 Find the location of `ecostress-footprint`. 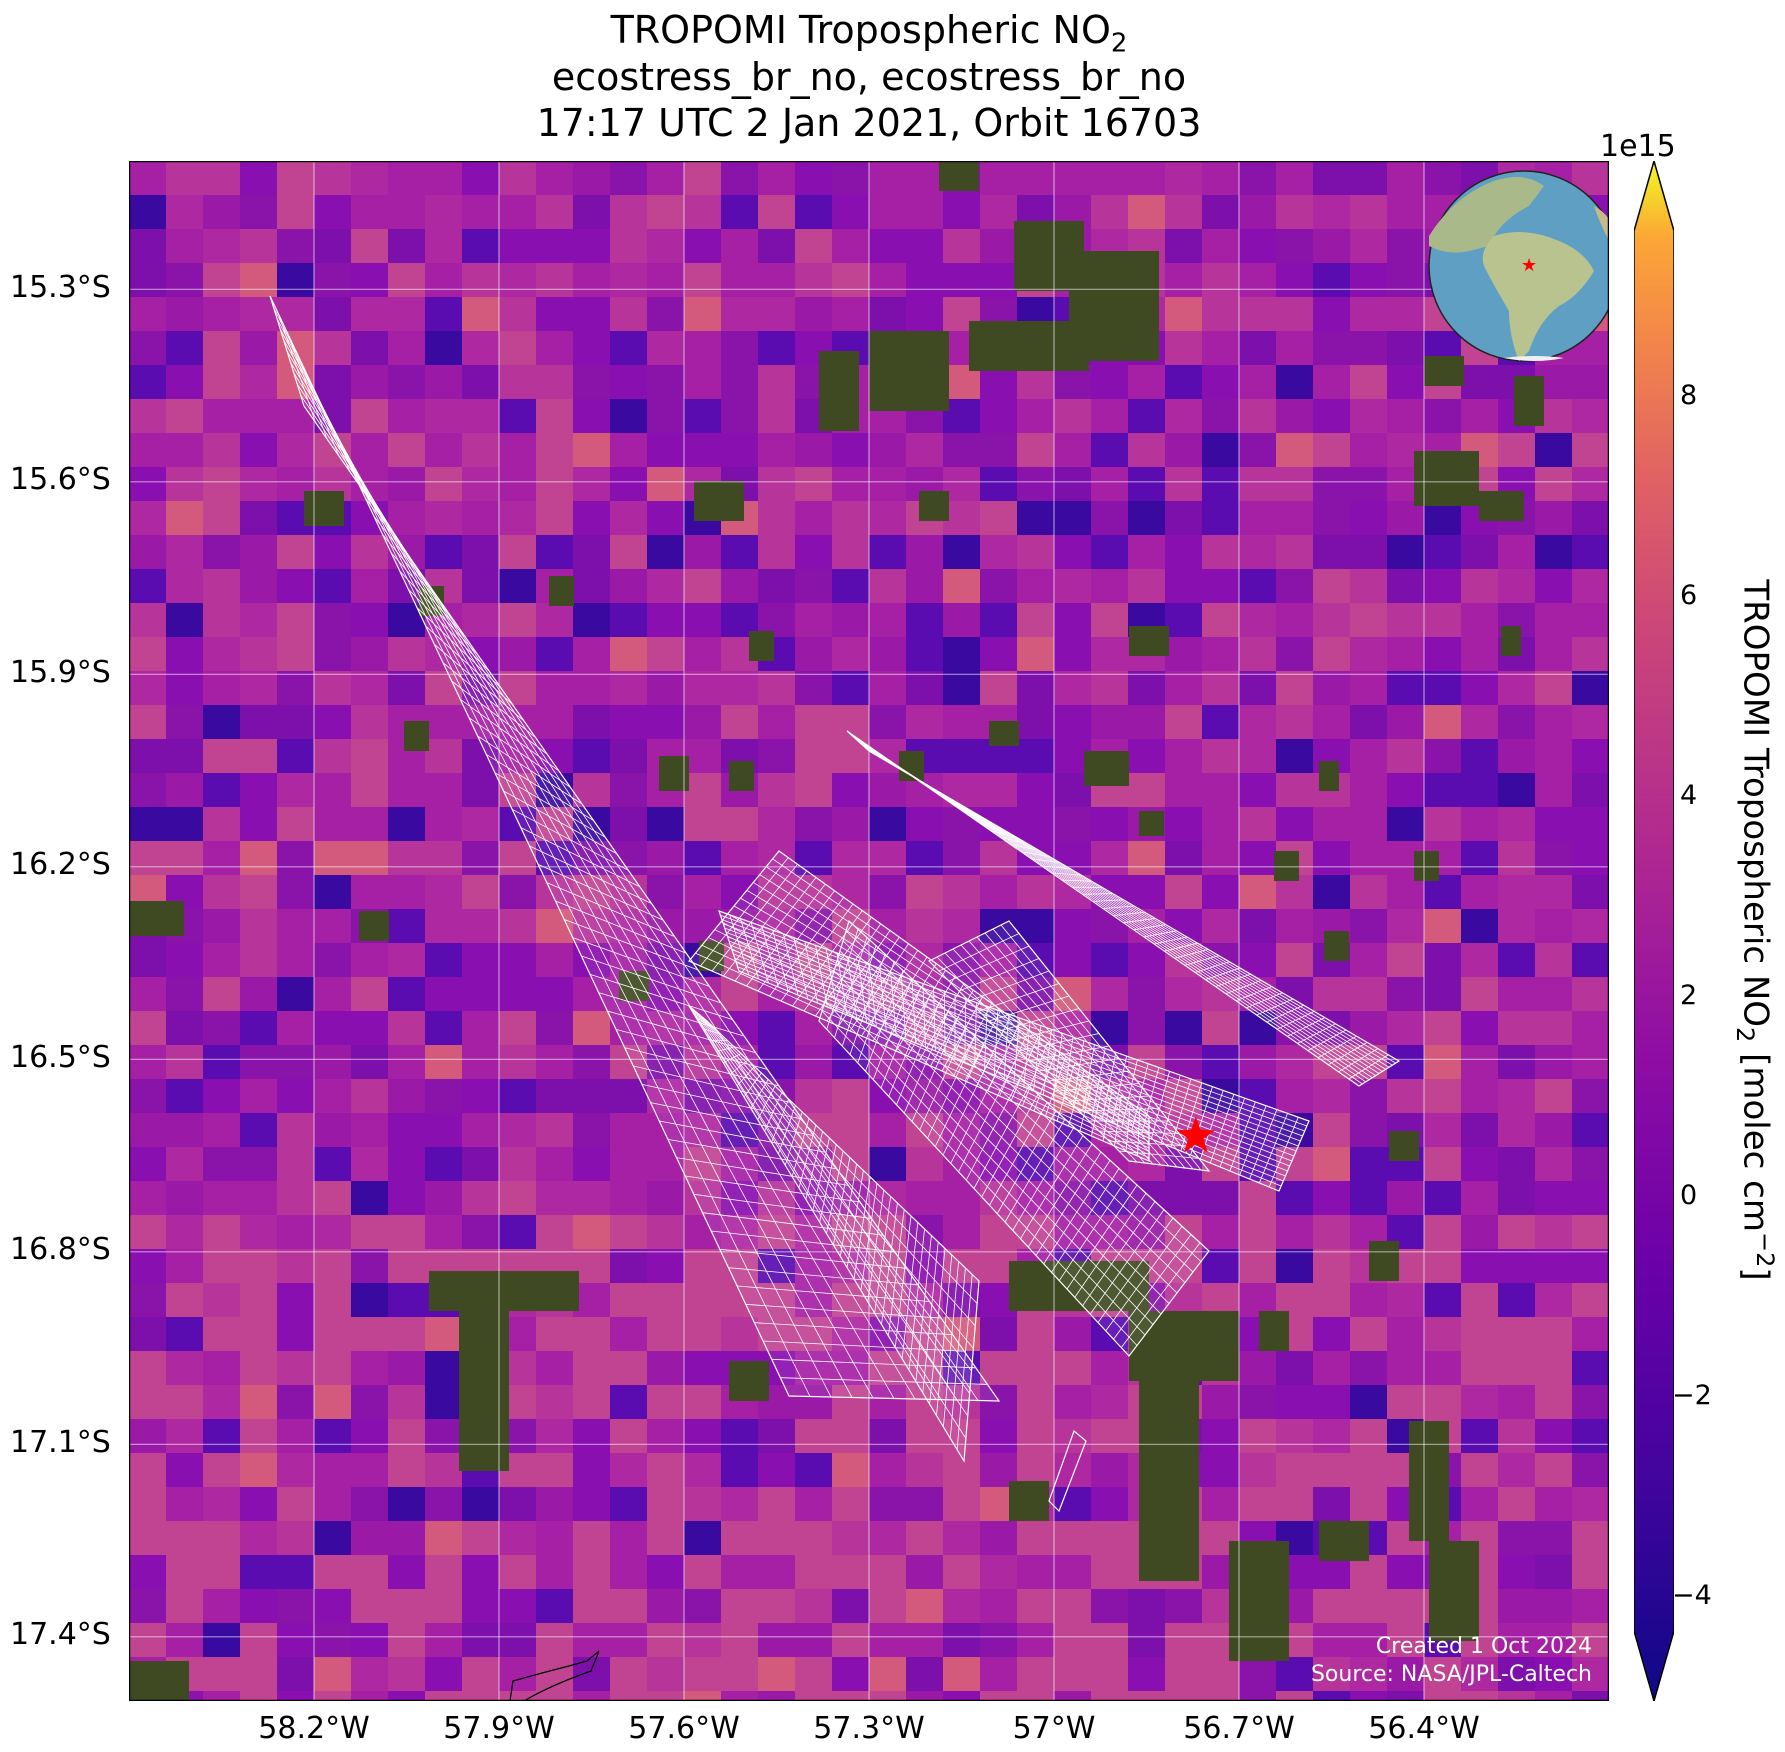

ecostress-footprint is located at coordinates (834, 1234).